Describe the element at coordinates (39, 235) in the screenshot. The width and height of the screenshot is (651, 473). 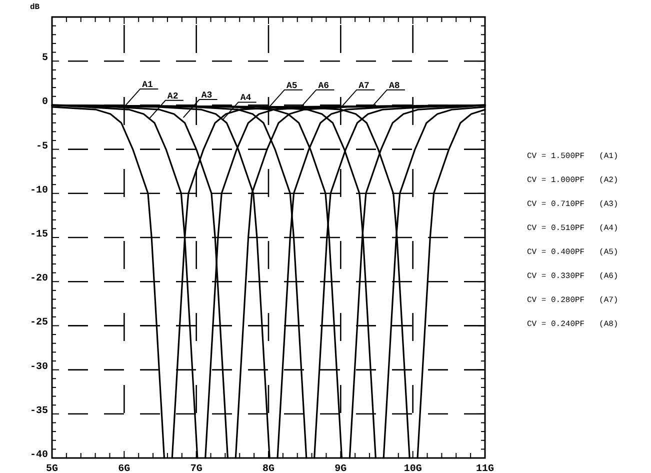
I see `y-tick-label: -15` at that location.